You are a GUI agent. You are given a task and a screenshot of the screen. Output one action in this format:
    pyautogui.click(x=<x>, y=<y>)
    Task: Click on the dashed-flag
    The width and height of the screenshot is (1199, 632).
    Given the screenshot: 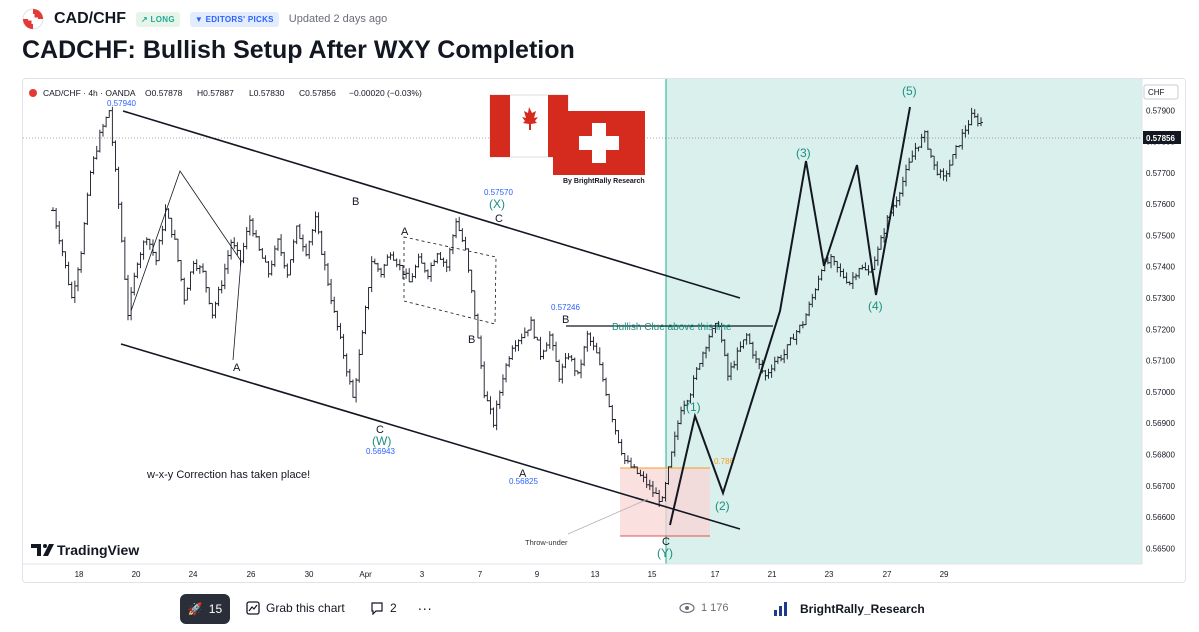 What is the action you would take?
    pyautogui.click(x=450, y=280)
    